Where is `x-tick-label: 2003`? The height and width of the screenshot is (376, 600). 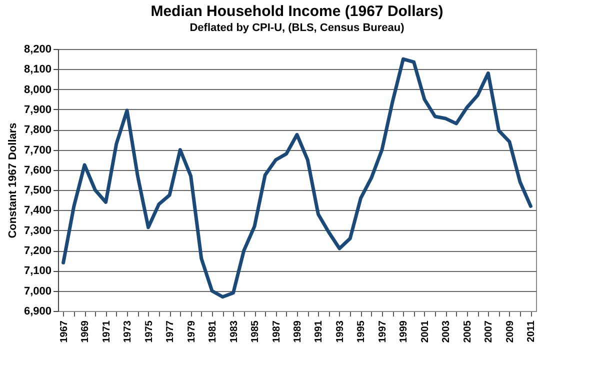
x-tick-label: 2003 is located at coordinates (446, 331).